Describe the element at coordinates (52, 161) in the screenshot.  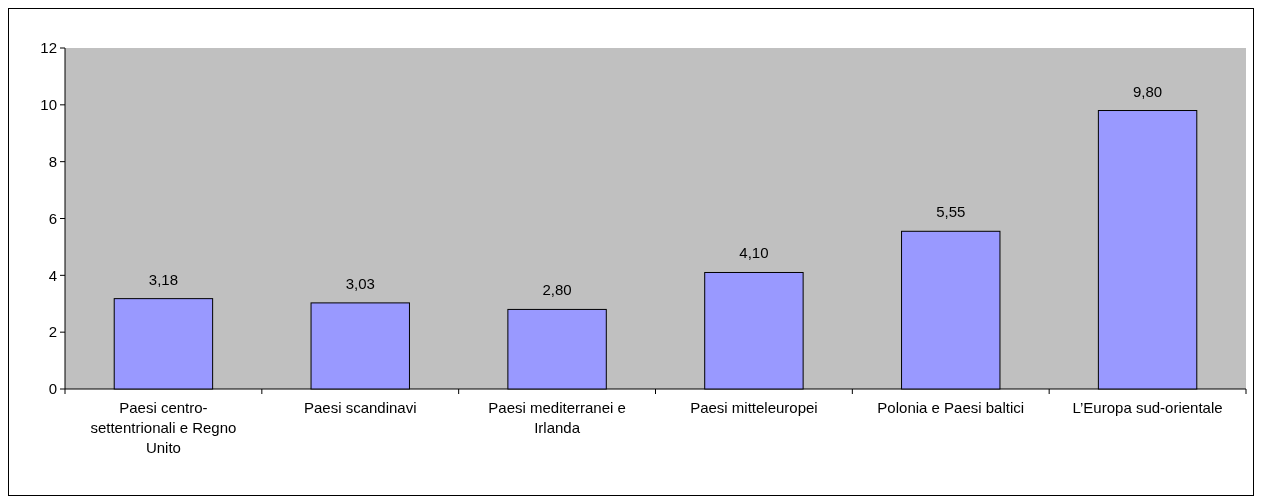
I see `y-tick-label: 8` at that location.